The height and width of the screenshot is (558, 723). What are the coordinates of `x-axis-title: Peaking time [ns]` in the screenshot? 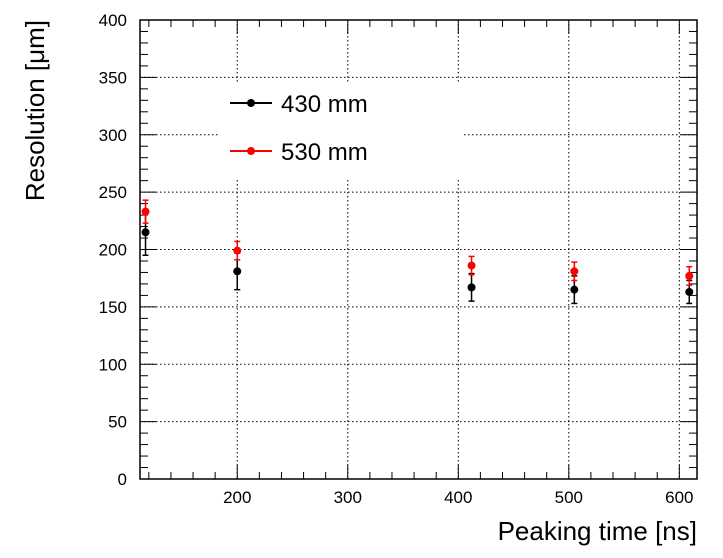 It's located at (597, 531).